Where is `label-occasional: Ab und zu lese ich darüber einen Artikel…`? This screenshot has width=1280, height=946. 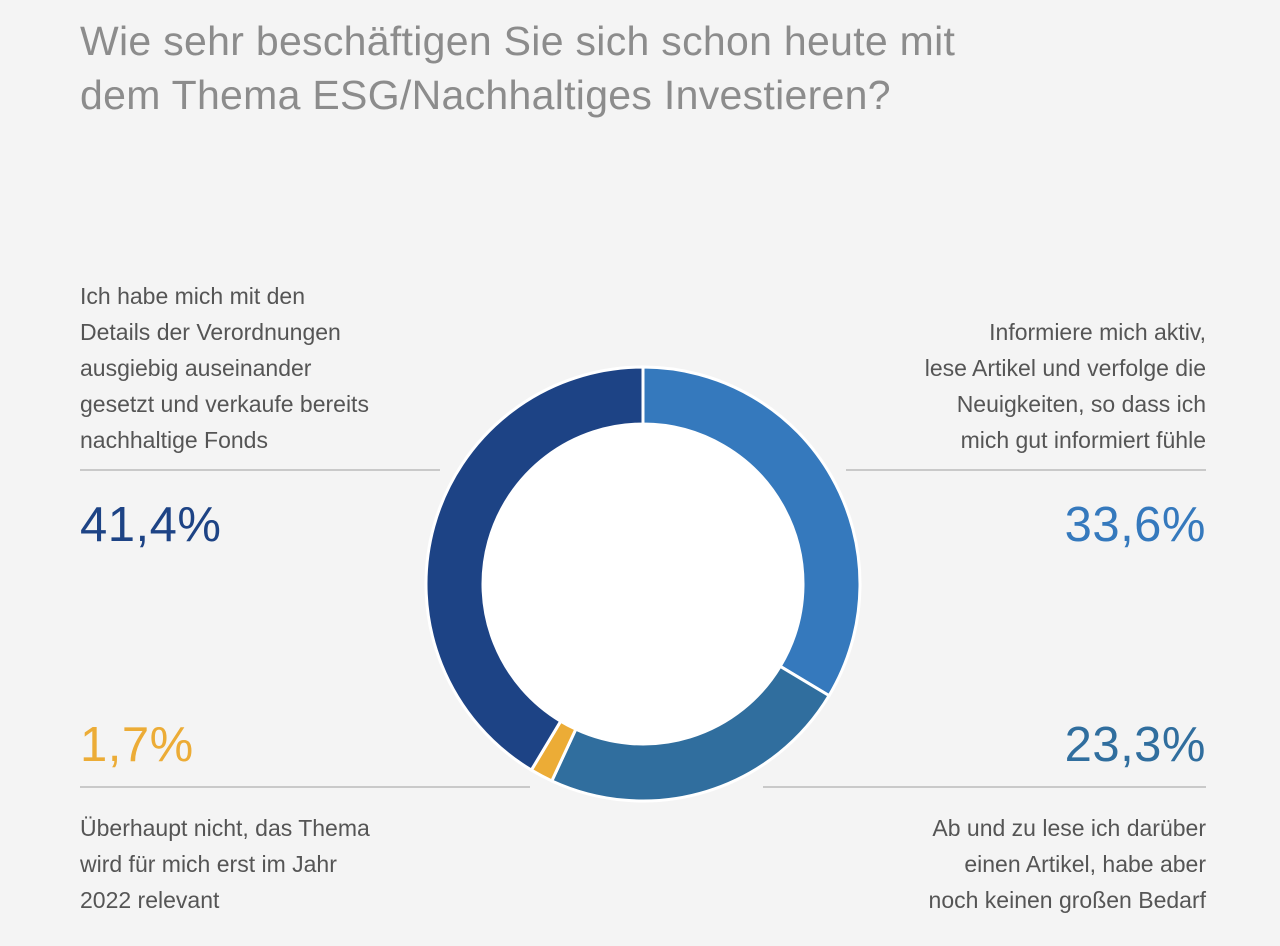 label-occasional: Ab und zu lese ich darüber einen Artikel… is located at coordinates (1067, 864).